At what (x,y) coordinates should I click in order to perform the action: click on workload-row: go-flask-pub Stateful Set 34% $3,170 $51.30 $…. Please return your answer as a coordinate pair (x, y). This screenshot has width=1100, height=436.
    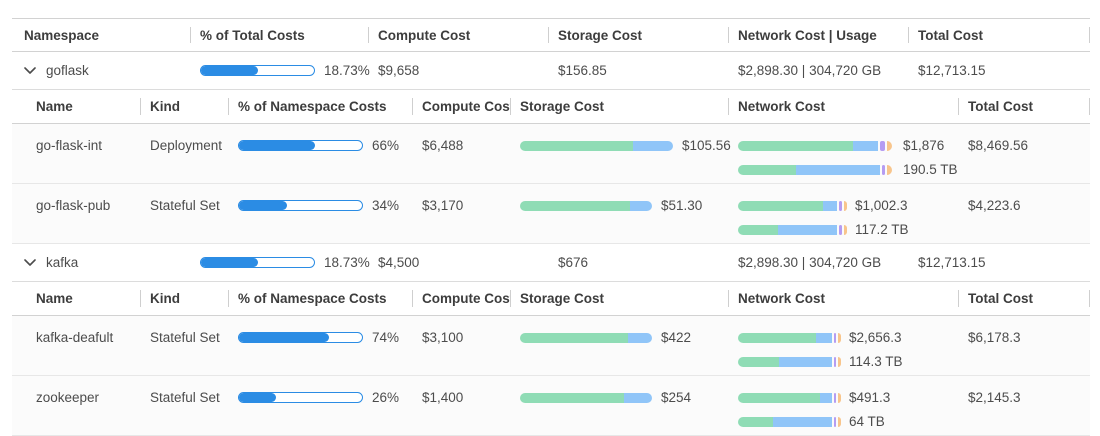
    Looking at the image, I should click on (551, 214).